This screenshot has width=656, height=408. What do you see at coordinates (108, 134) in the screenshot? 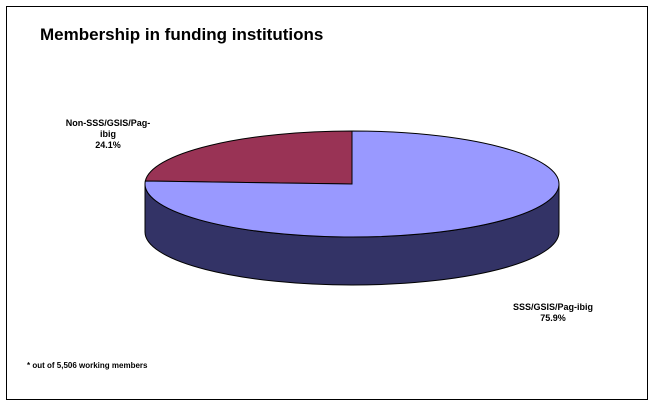
I see `slice-label-non-sss: Non-SSS/GSIS/Pag-ibig 24.1%` at bounding box center [108, 134].